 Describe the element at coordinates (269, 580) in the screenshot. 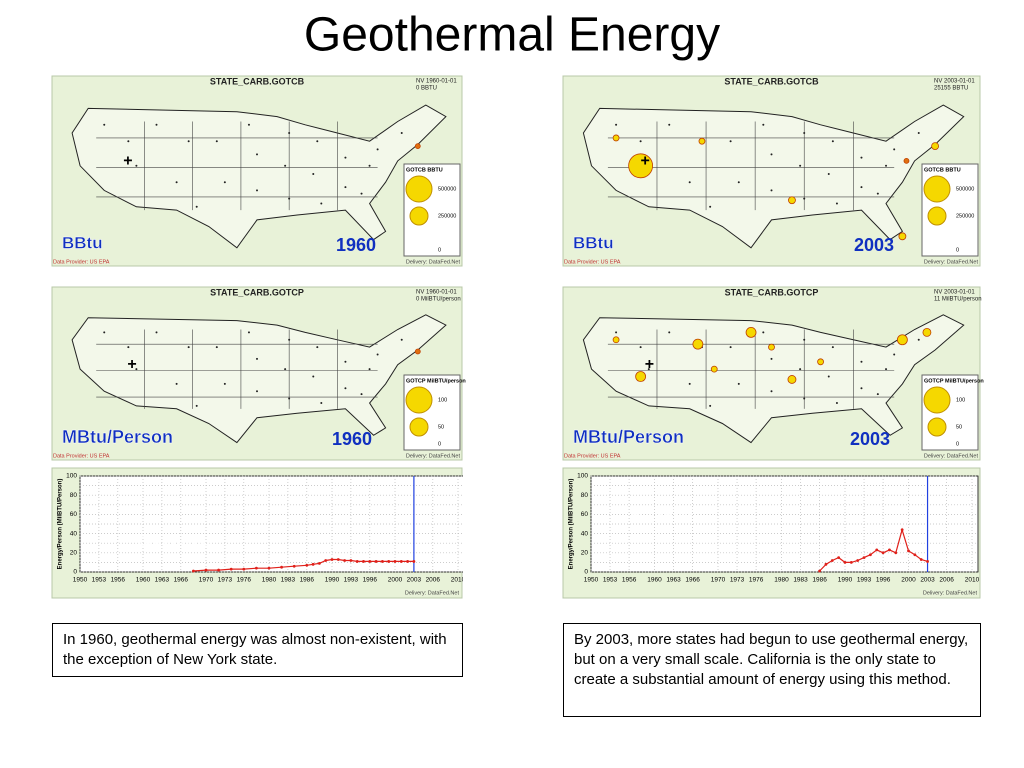

I see `x-tick-label: 1980` at that location.